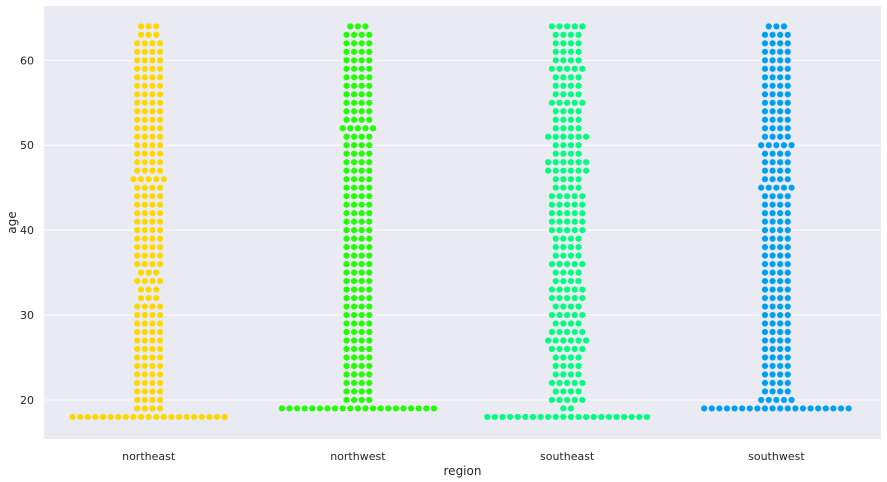  Describe the element at coordinates (463, 456) in the screenshot. I see `x-tick-labels: northeast northwest southeast southwest` at that location.